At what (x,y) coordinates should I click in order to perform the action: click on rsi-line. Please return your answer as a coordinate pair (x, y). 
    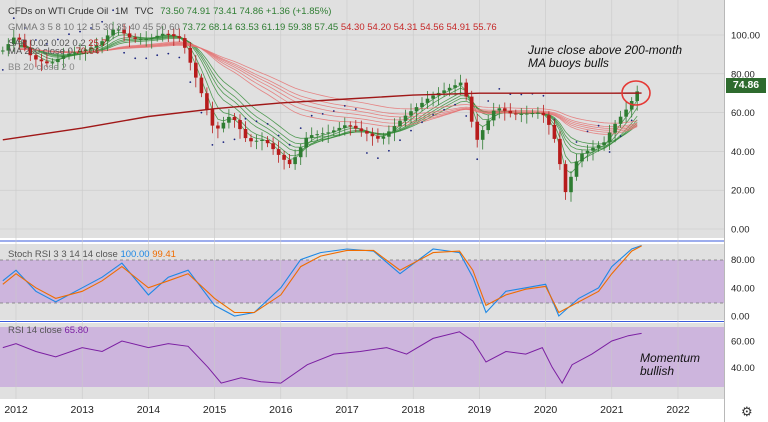
    Looking at the image, I should click on (322, 358).